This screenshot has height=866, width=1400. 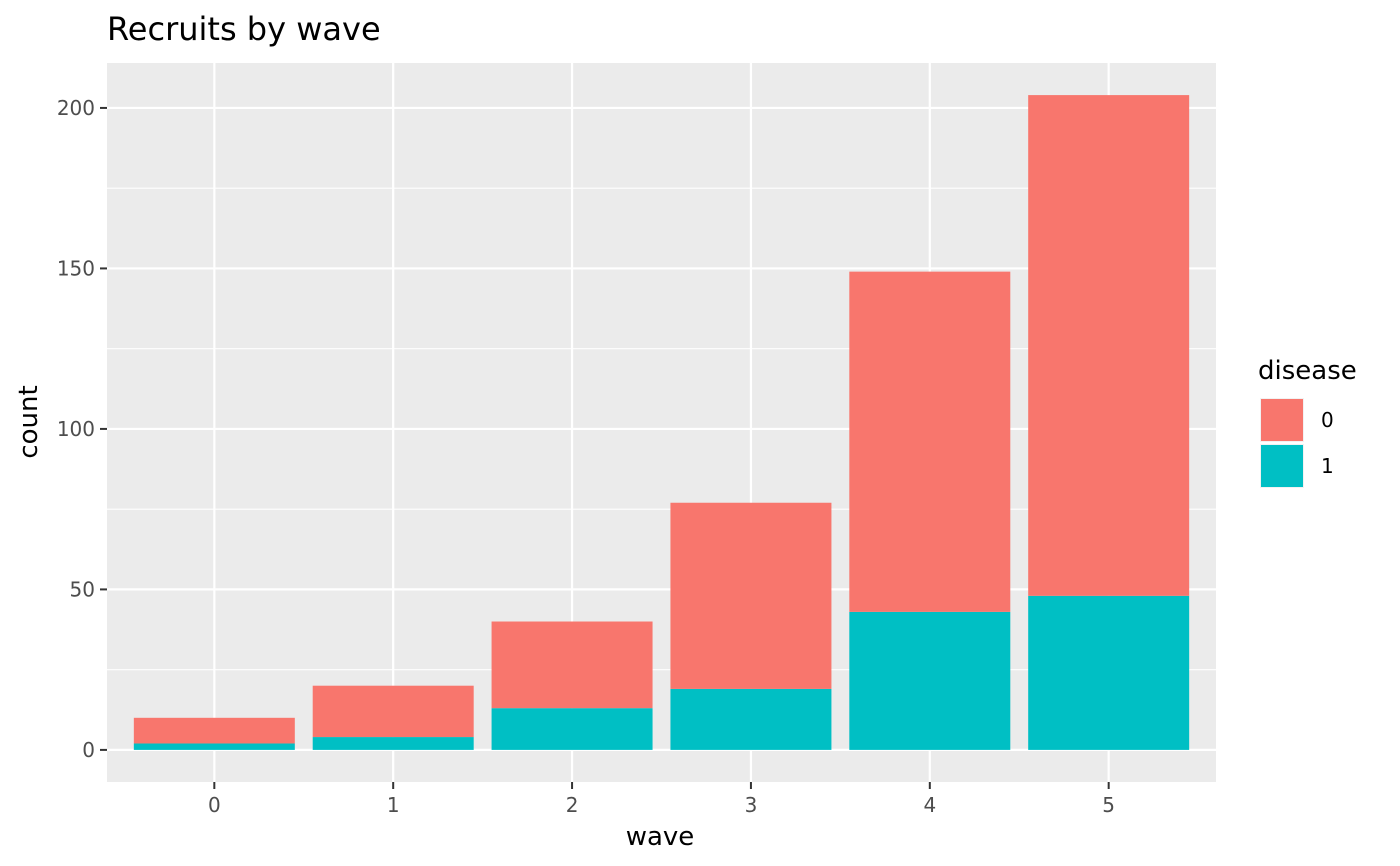 What do you see at coordinates (1307, 371) in the screenshot?
I see `legend-title: disease` at bounding box center [1307, 371].